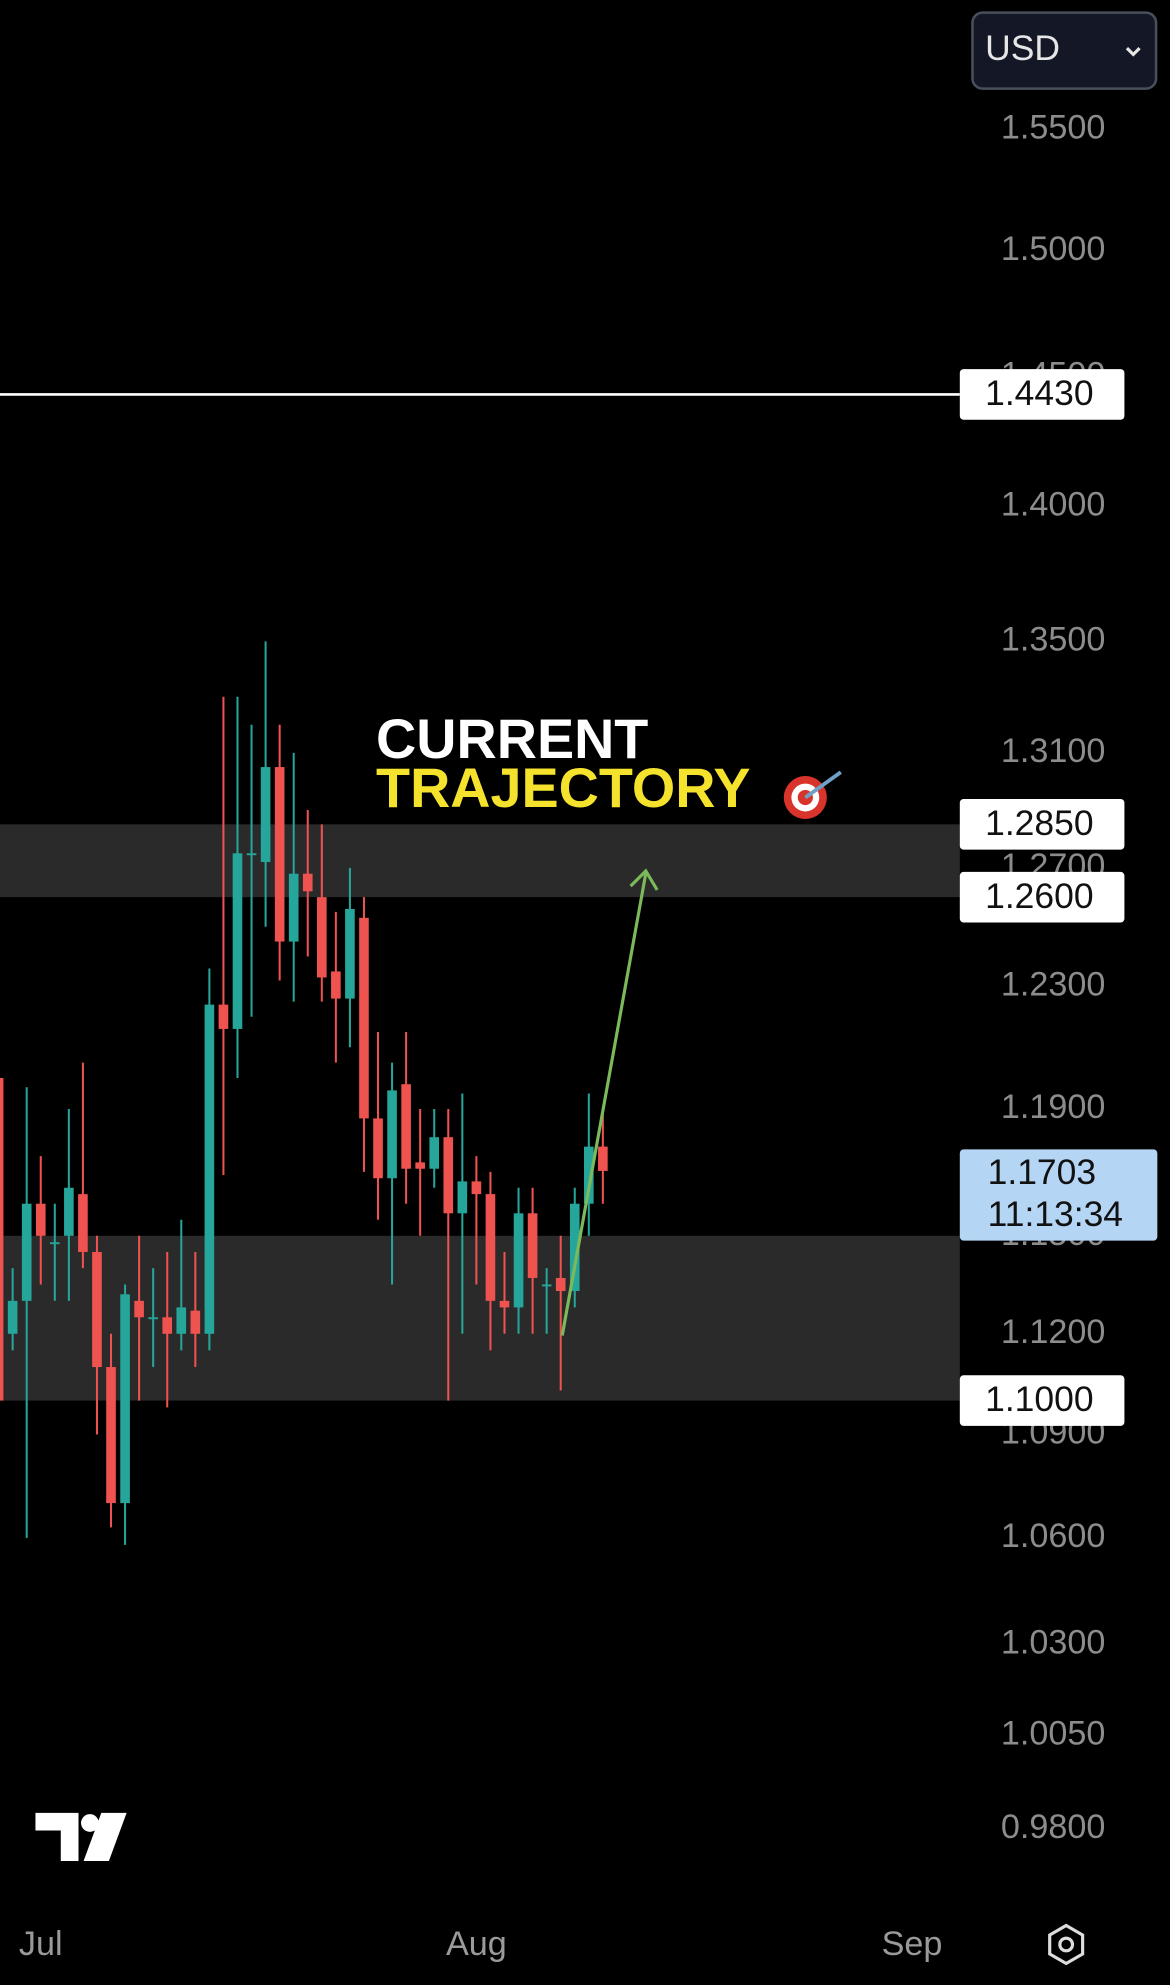  Describe the element at coordinates (823, 785) in the screenshot. I see `dart` at that location.